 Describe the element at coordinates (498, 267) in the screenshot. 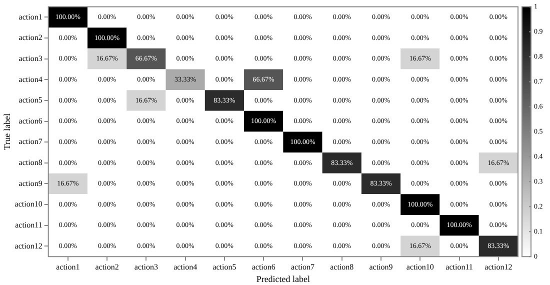

I see `x-tick-label: action12` at that location.